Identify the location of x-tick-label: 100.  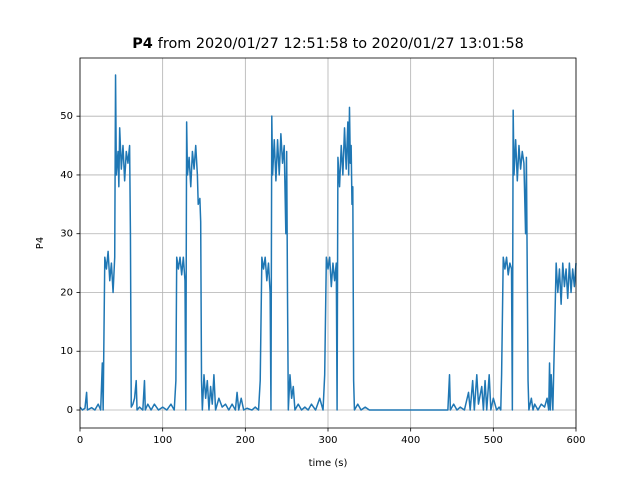
(162, 440).